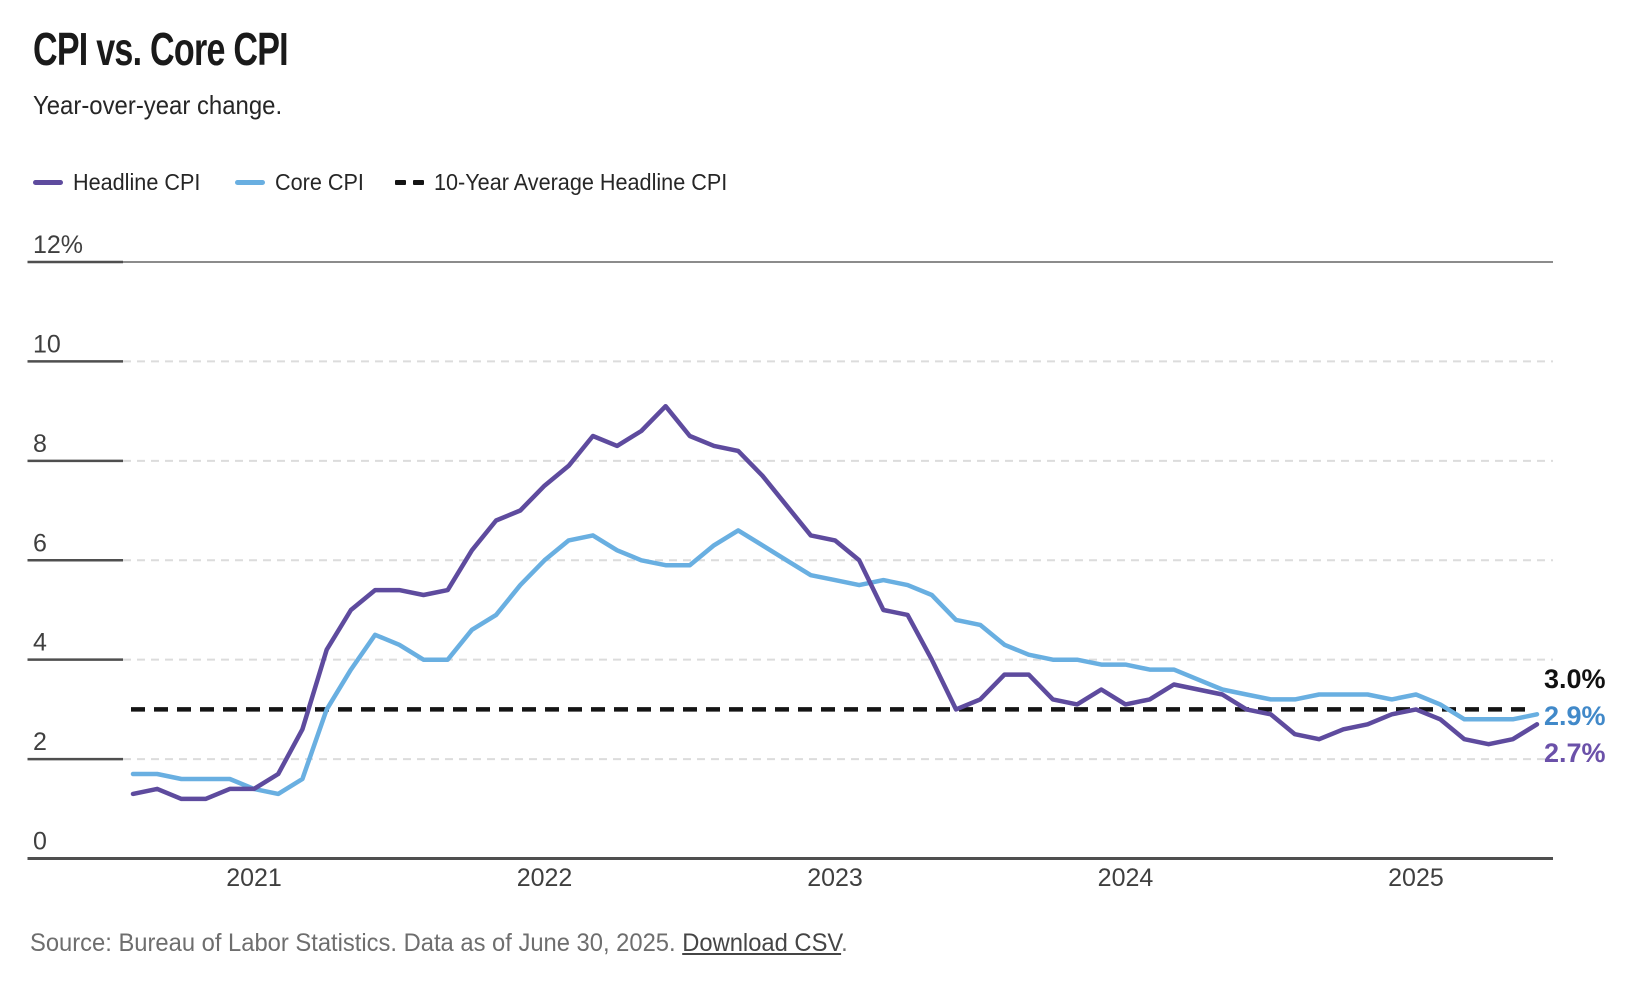  Describe the element at coordinates (1416, 878) in the screenshot. I see `x-tick-label: 2025` at that location.